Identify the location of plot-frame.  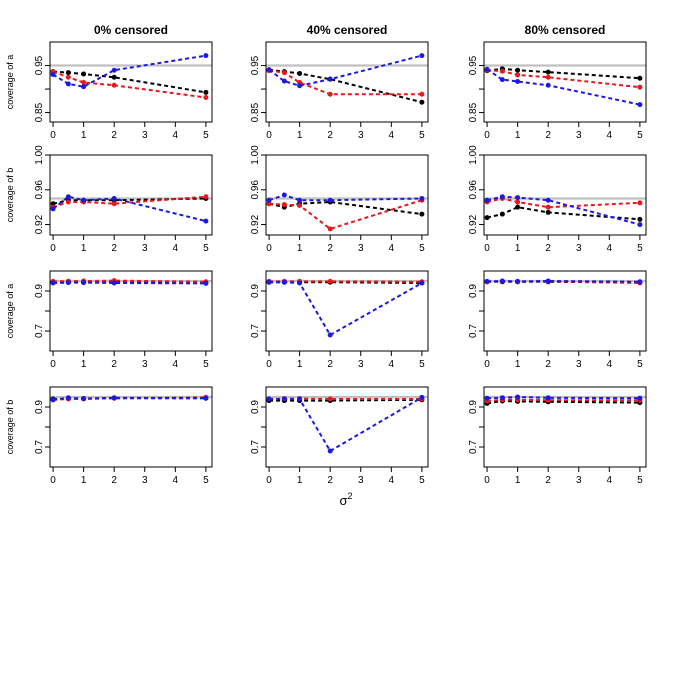
(565, 195).